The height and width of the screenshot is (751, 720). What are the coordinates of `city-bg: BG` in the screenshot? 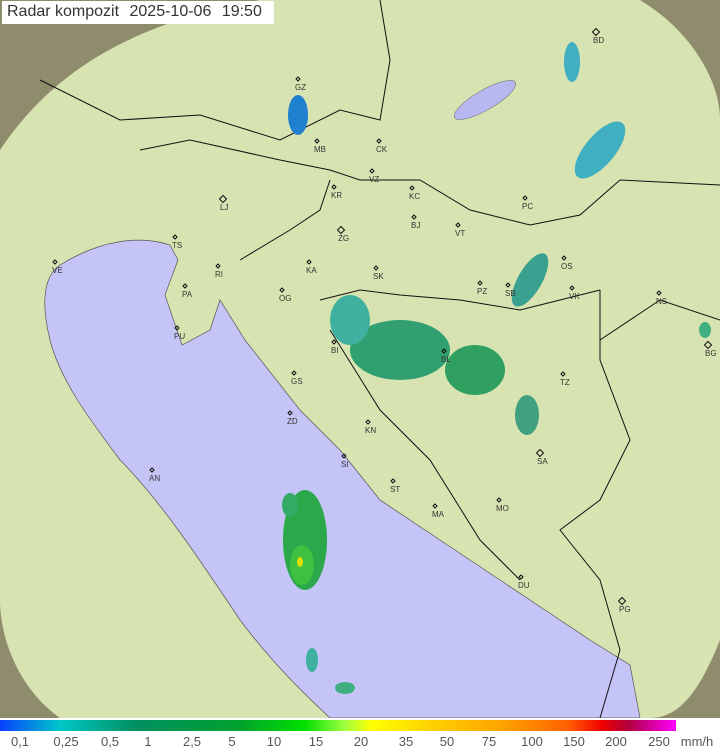 It's located at (710, 349).